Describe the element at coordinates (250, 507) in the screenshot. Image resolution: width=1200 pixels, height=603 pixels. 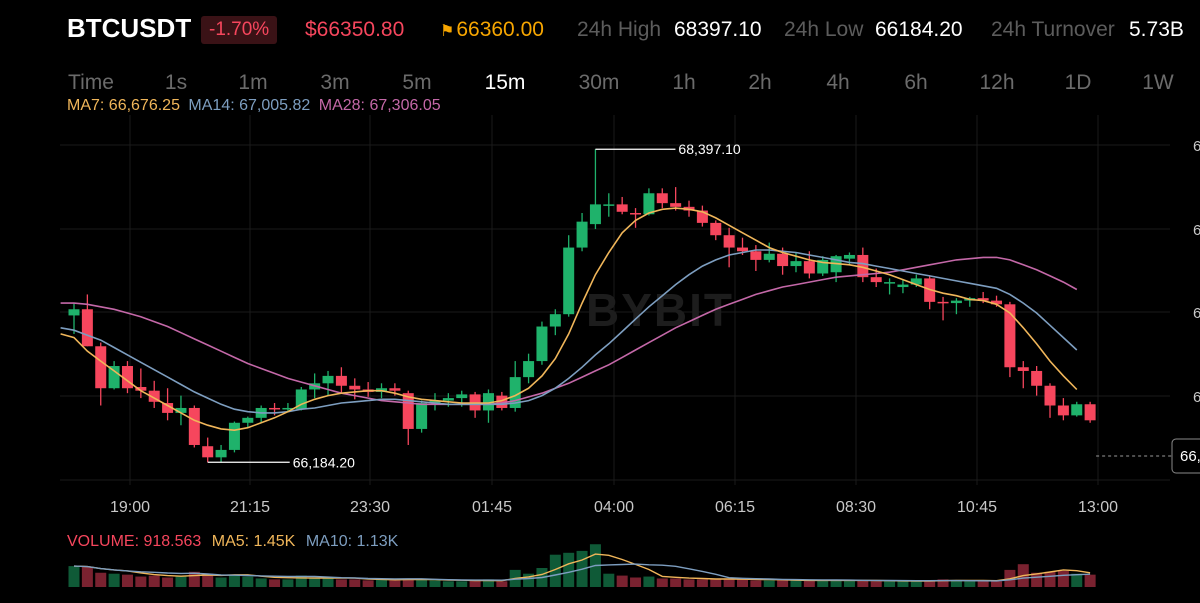
I see `x-tick-label: 21:15` at that location.